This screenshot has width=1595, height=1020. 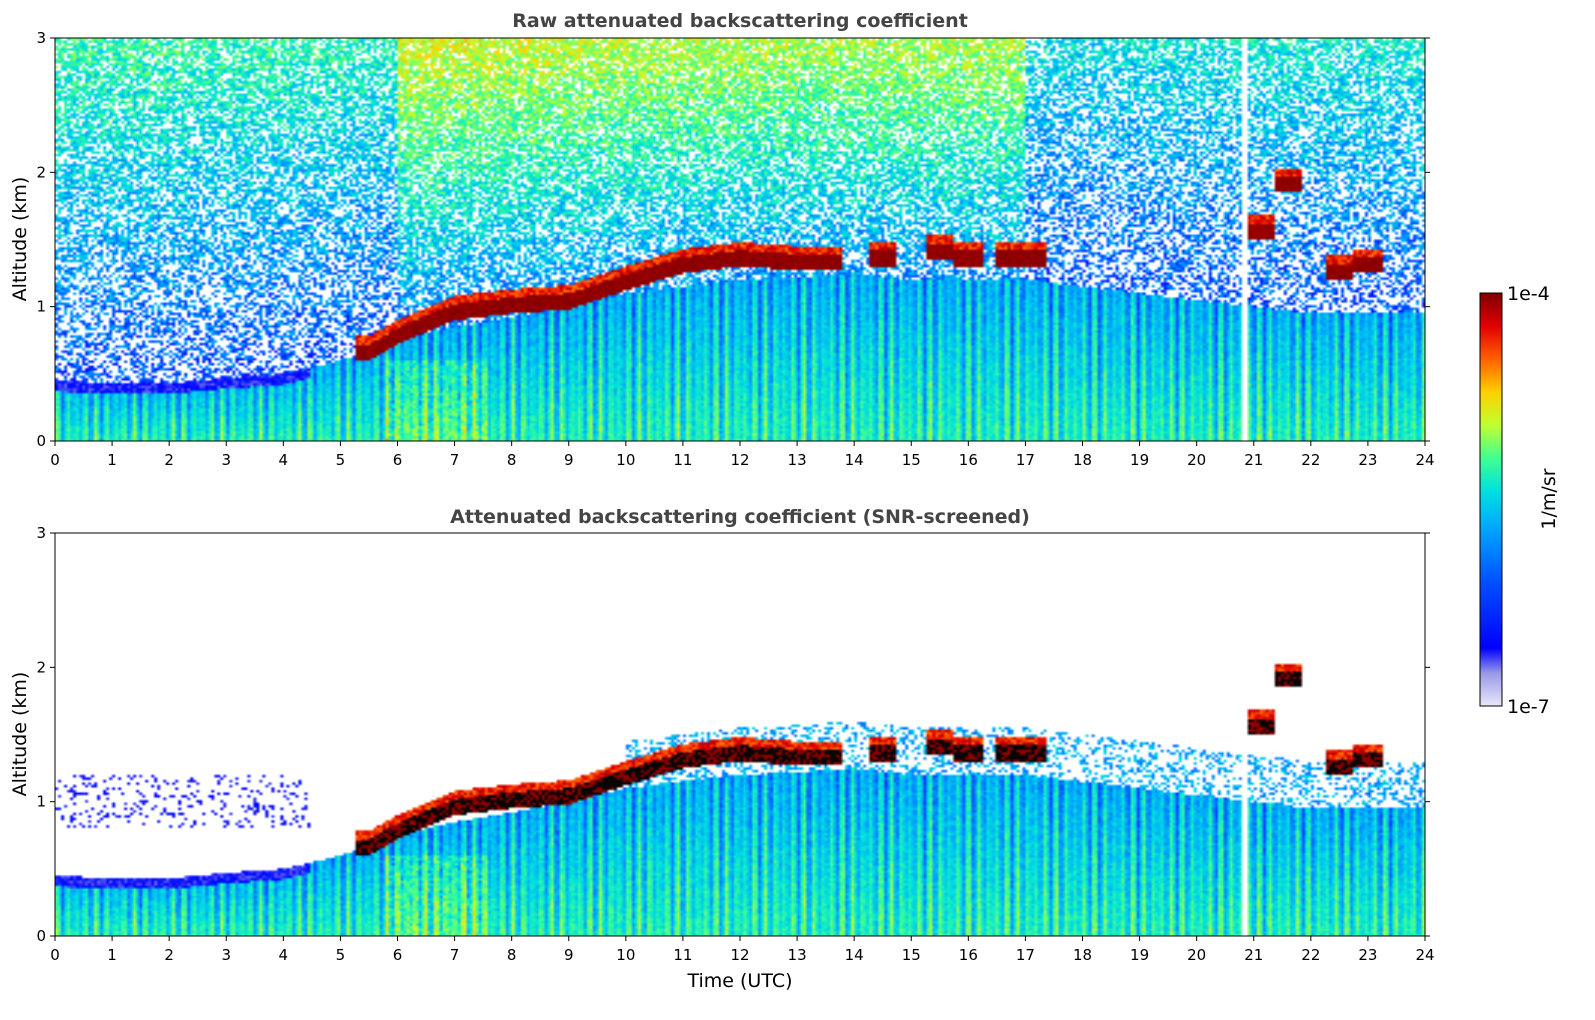 I want to click on colorbar-min-label: 1e-7, so click(x=1528, y=707).